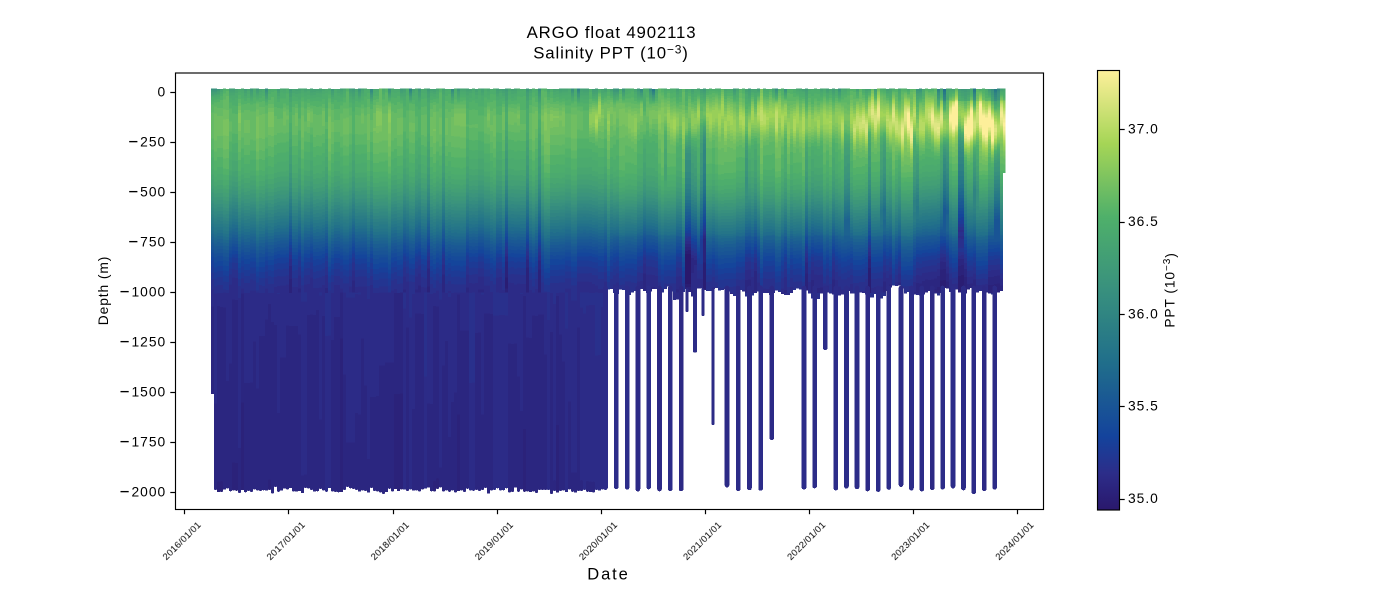 The height and width of the screenshot is (600, 1400). Describe the element at coordinates (1143, 313) in the screenshot. I see `svg-text: 36.0` at that location.